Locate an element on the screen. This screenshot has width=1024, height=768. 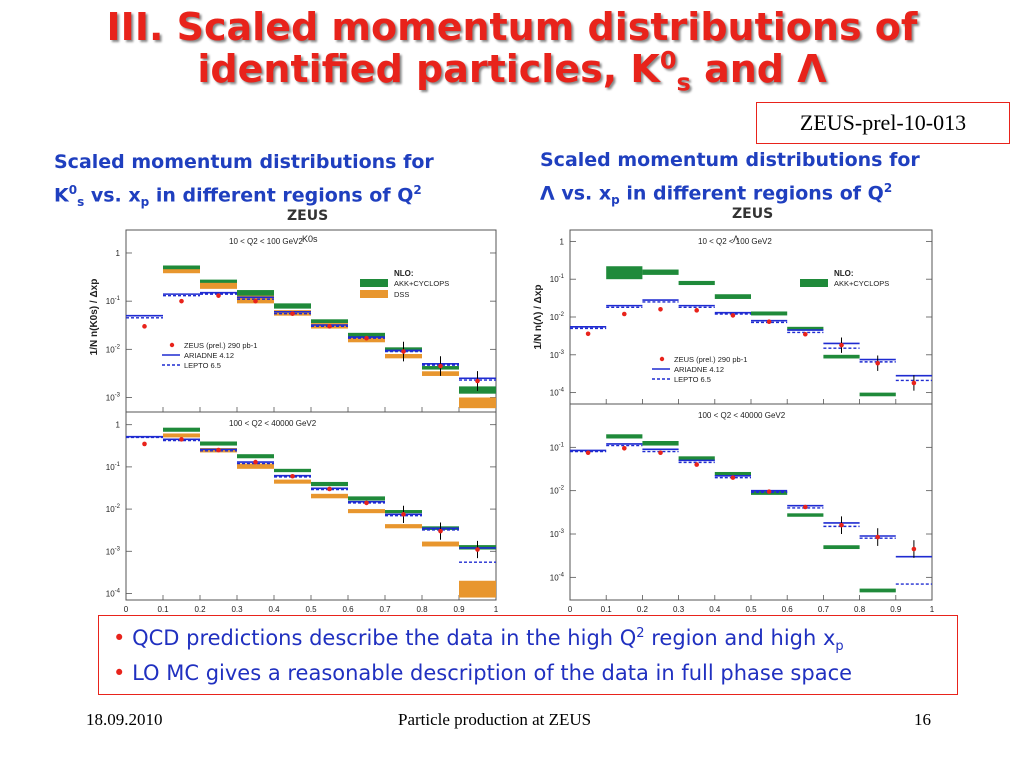
title-k0-sup: 0 is located at coordinates (668, 60).